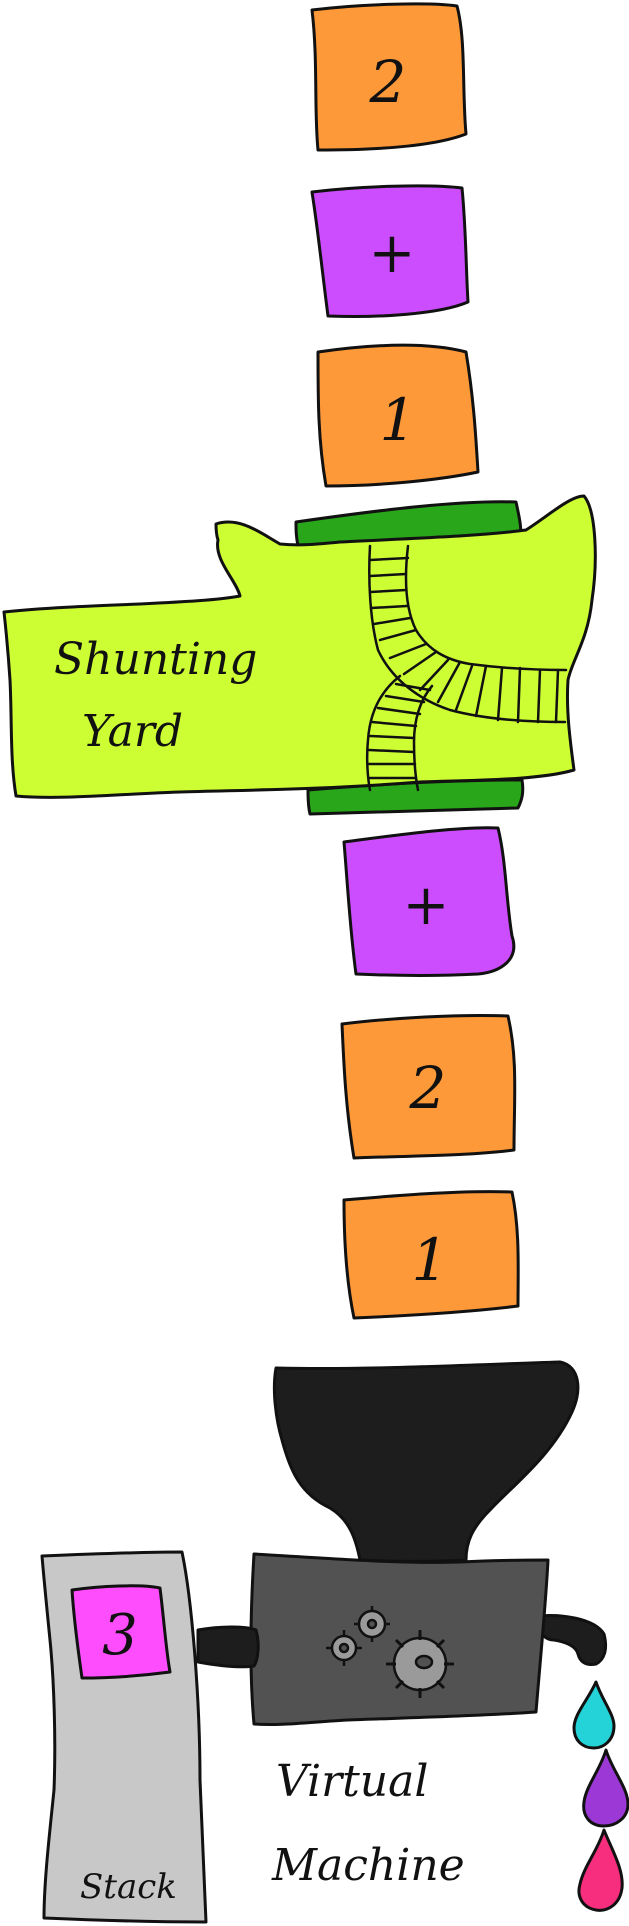 The width and height of the screenshot is (629, 1926). I want to click on drop-purple-icon, so click(605, 1788).